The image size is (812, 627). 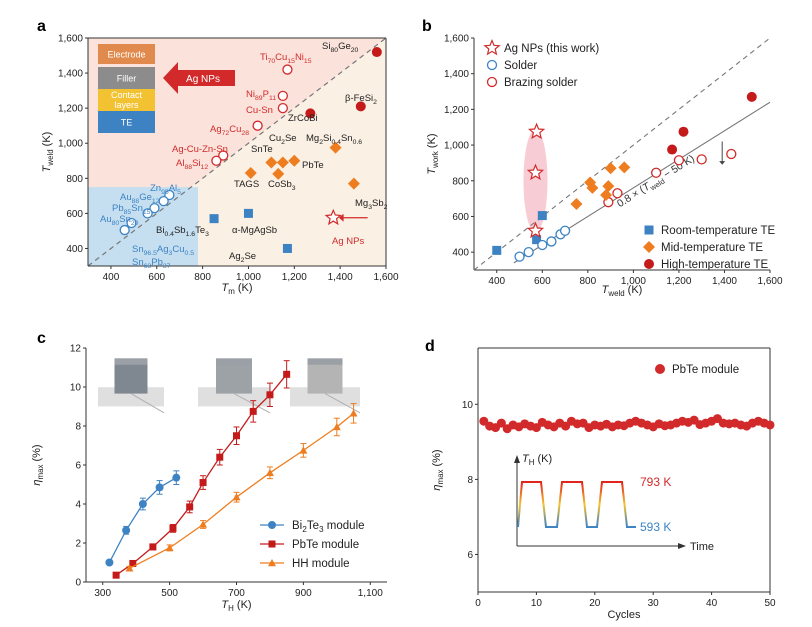 I want to click on panel-b-fit-label: 0.8 × (Tweld − 50 K), so click(x=656, y=182).